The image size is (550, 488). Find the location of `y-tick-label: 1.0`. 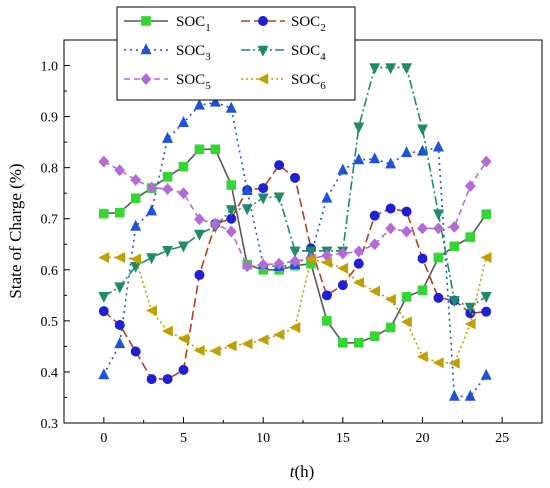

y-tick-label: 1.0 is located at coordinates (50, 67).